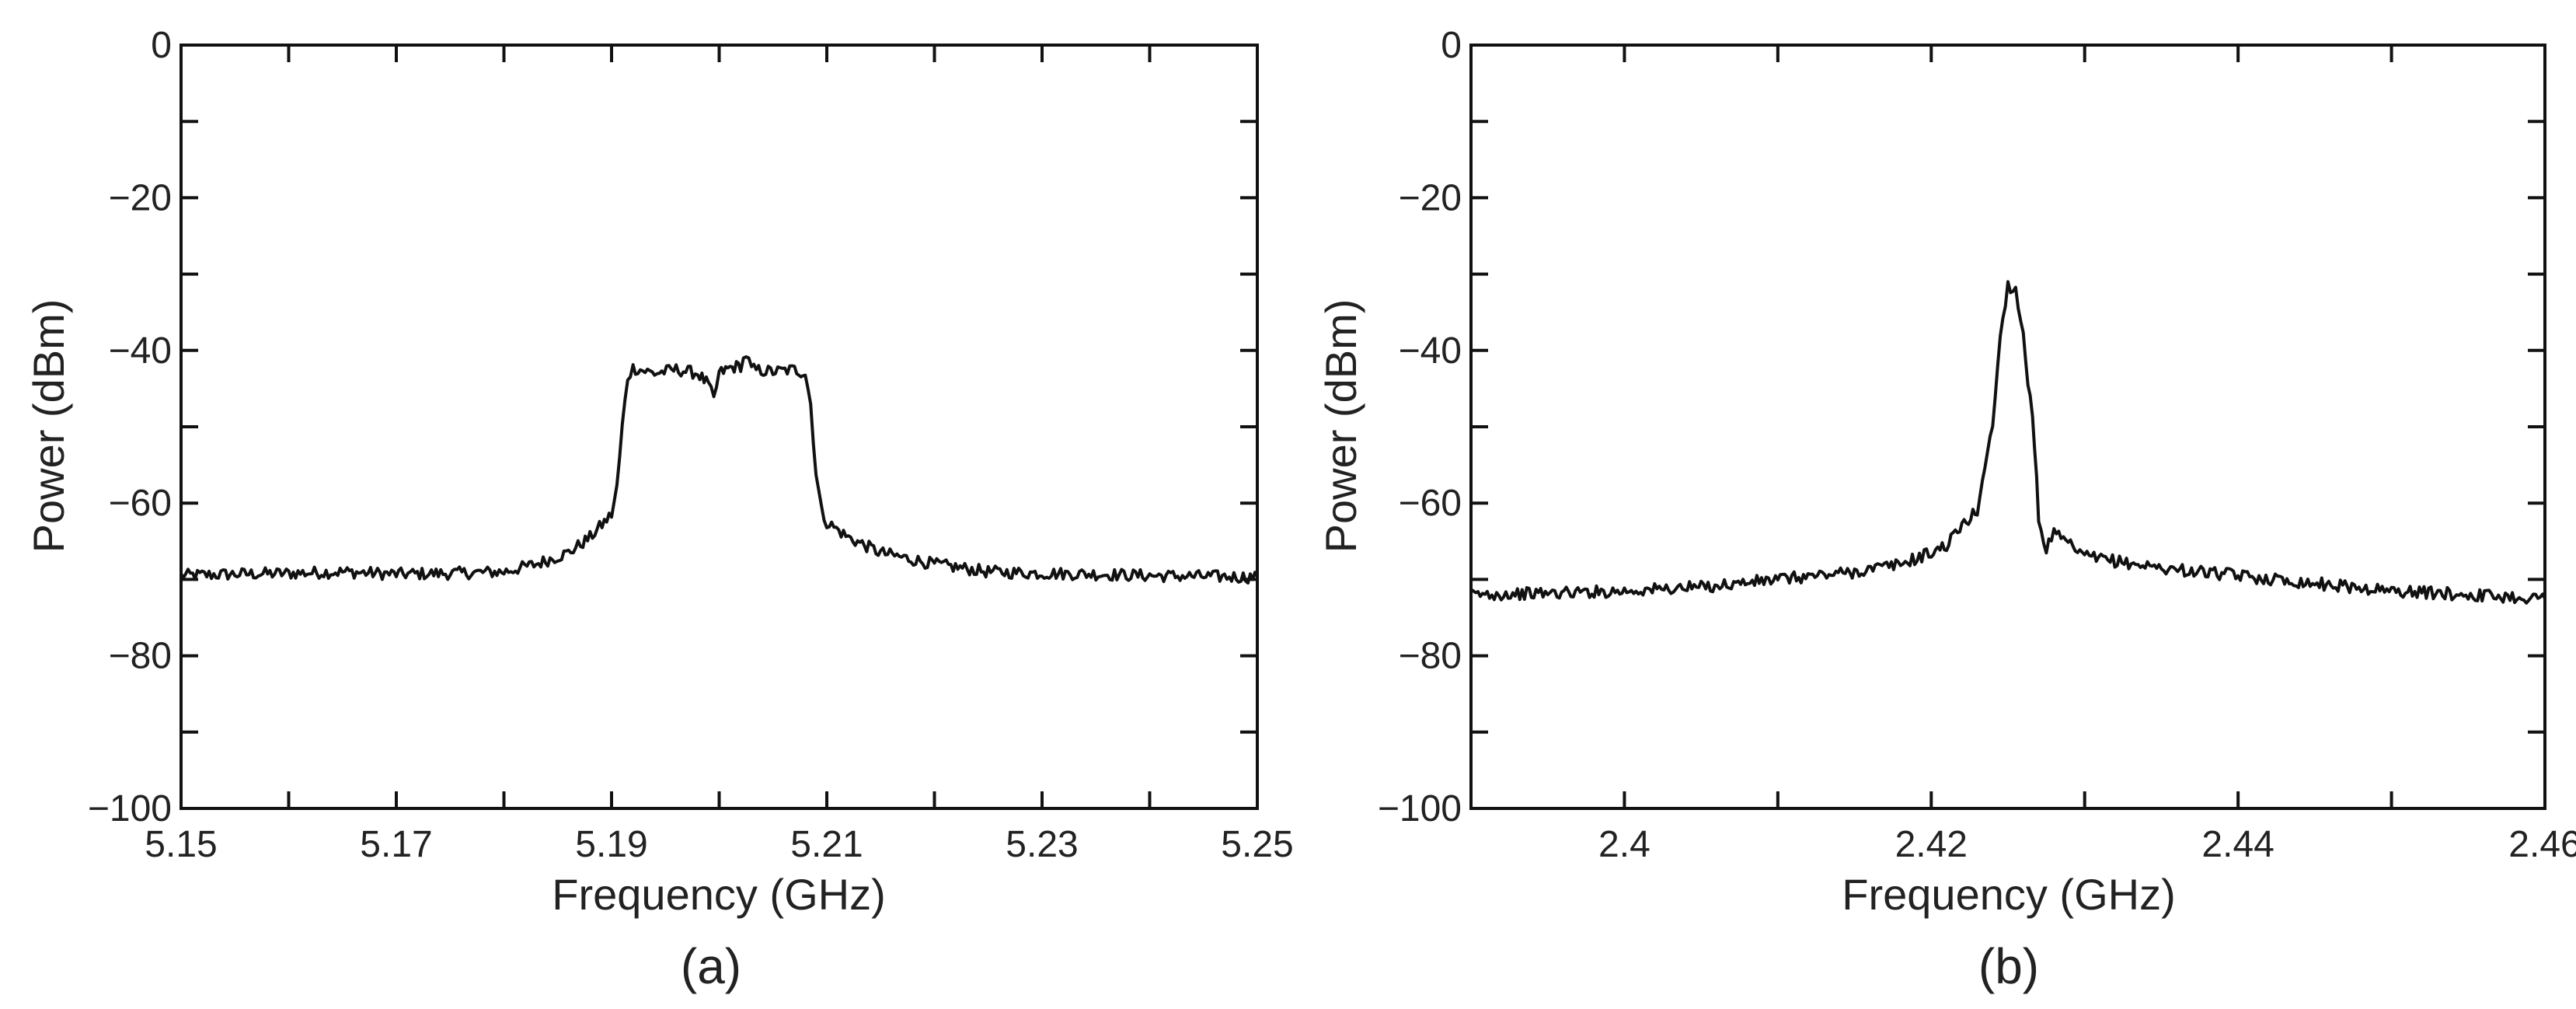 This screenshot has height=1009, width=2576. Describe the element at coordinates (2008, 966) in the screenshot. I see `panel-b-caption: (b)` at that location.